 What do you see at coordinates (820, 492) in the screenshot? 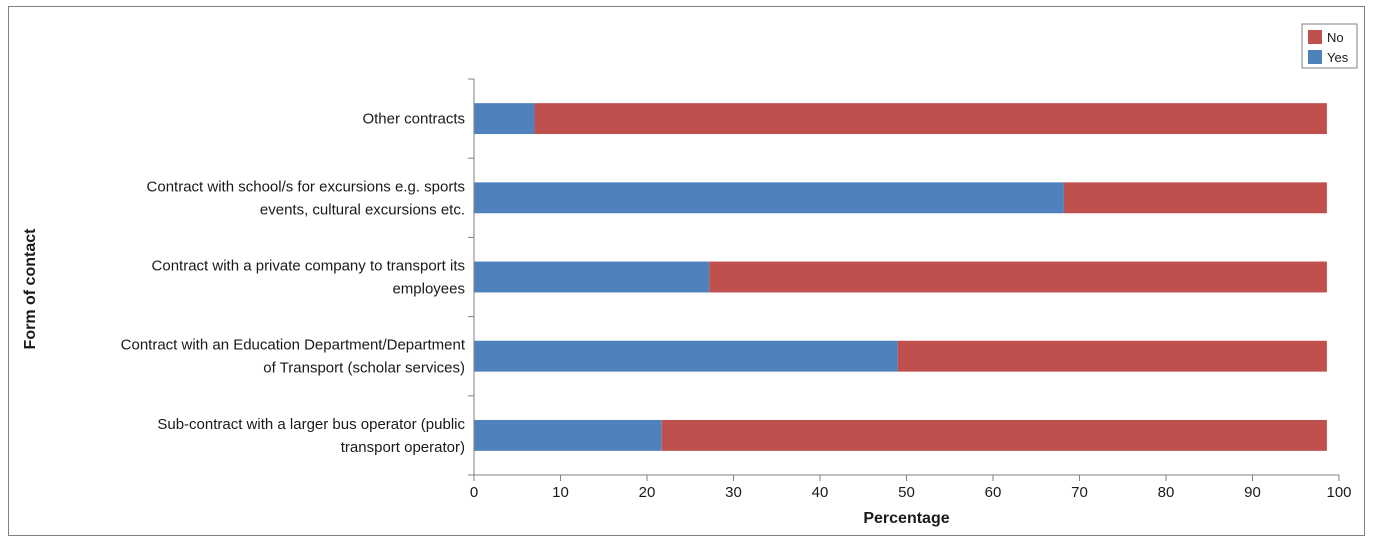
I see `x-tick-label: 40` at bounding box center [820, 492].